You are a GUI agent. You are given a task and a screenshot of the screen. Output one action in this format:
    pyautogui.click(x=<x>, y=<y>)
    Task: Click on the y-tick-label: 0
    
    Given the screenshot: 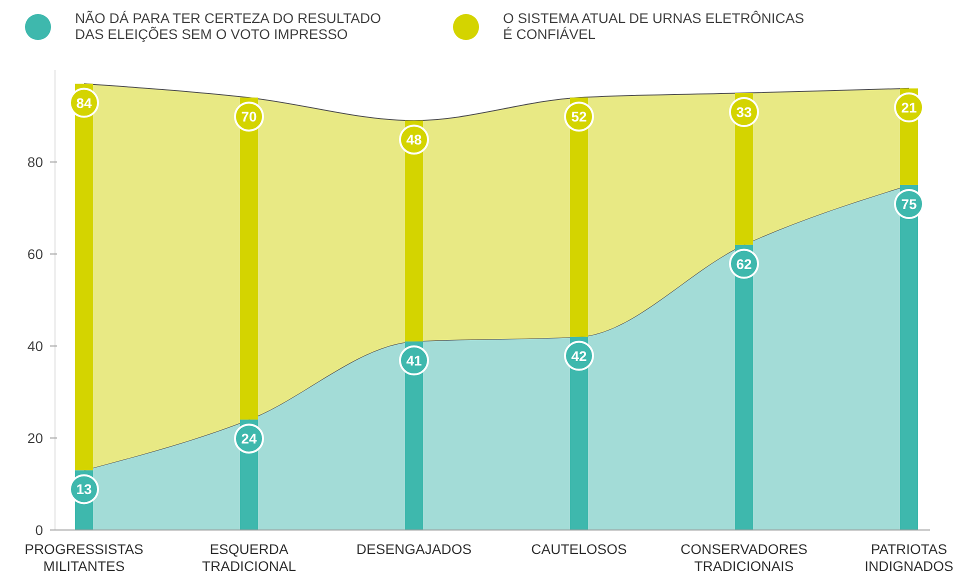 What is the action you would take?
    pyautogui.click(x=39, y=530)
    